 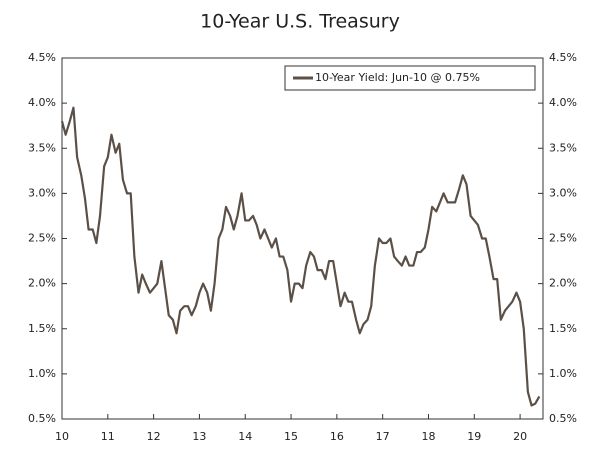 What do you see at coordinates (42, 283) in the screenshot?
I see `y-tick-label: 2.0%` at bounding box center [42, 283].